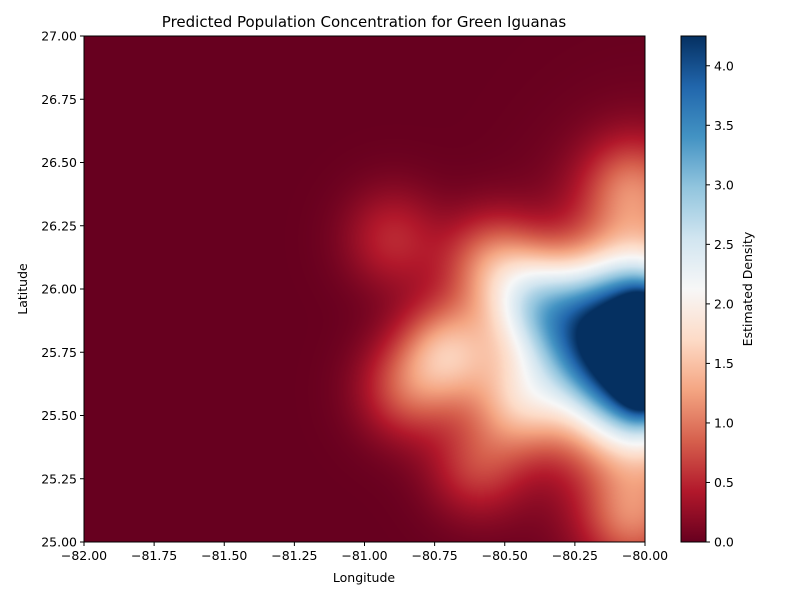  Describe the element at coordinates (747, 288) in the screenshot. I see `colorbar-label: Estimated Density` at that location.